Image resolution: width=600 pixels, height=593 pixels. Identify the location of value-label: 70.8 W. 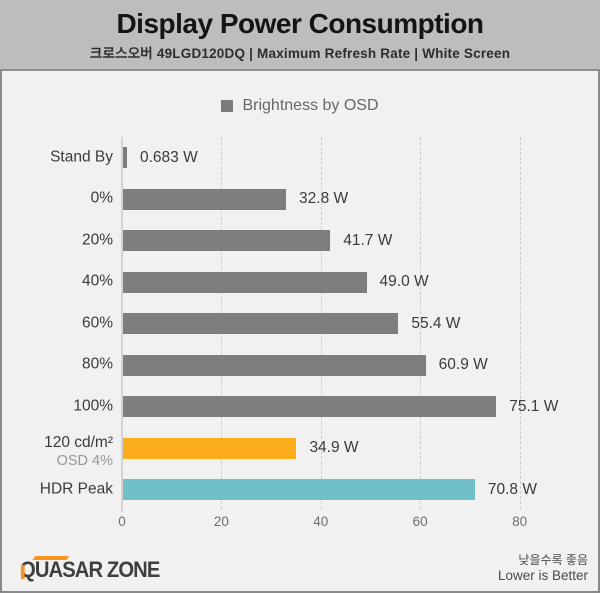
(512, 489).